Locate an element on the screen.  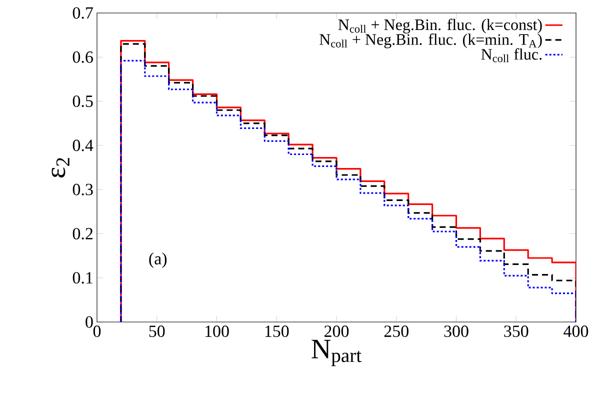
x-tick-label: 100 is located at coordinates (217, 332).